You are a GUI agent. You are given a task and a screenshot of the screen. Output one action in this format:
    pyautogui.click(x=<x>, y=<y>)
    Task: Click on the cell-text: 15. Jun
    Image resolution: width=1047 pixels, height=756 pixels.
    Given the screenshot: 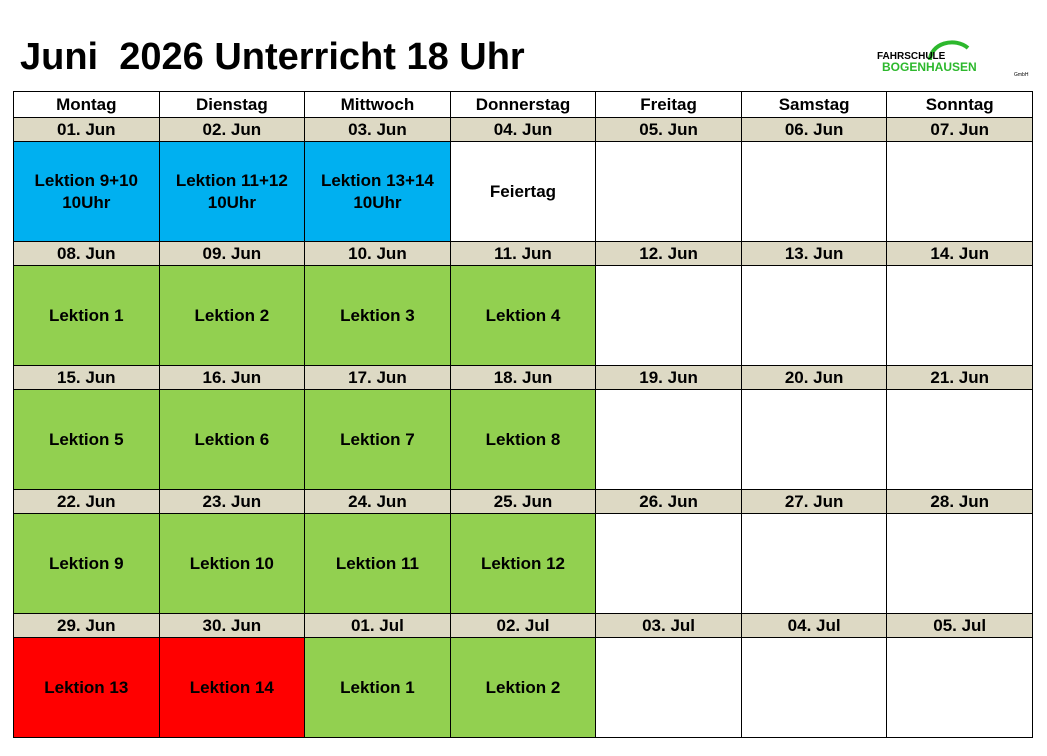 What is the action you would take?
    pyautogui.click(x=86, y=377)
    